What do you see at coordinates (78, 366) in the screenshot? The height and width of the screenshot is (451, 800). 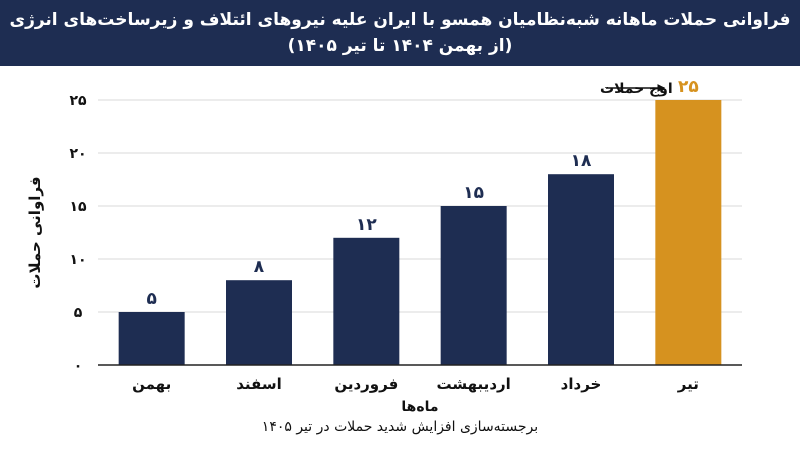 I see `y-tick-label: ۰` at bounding box center [78, 366].